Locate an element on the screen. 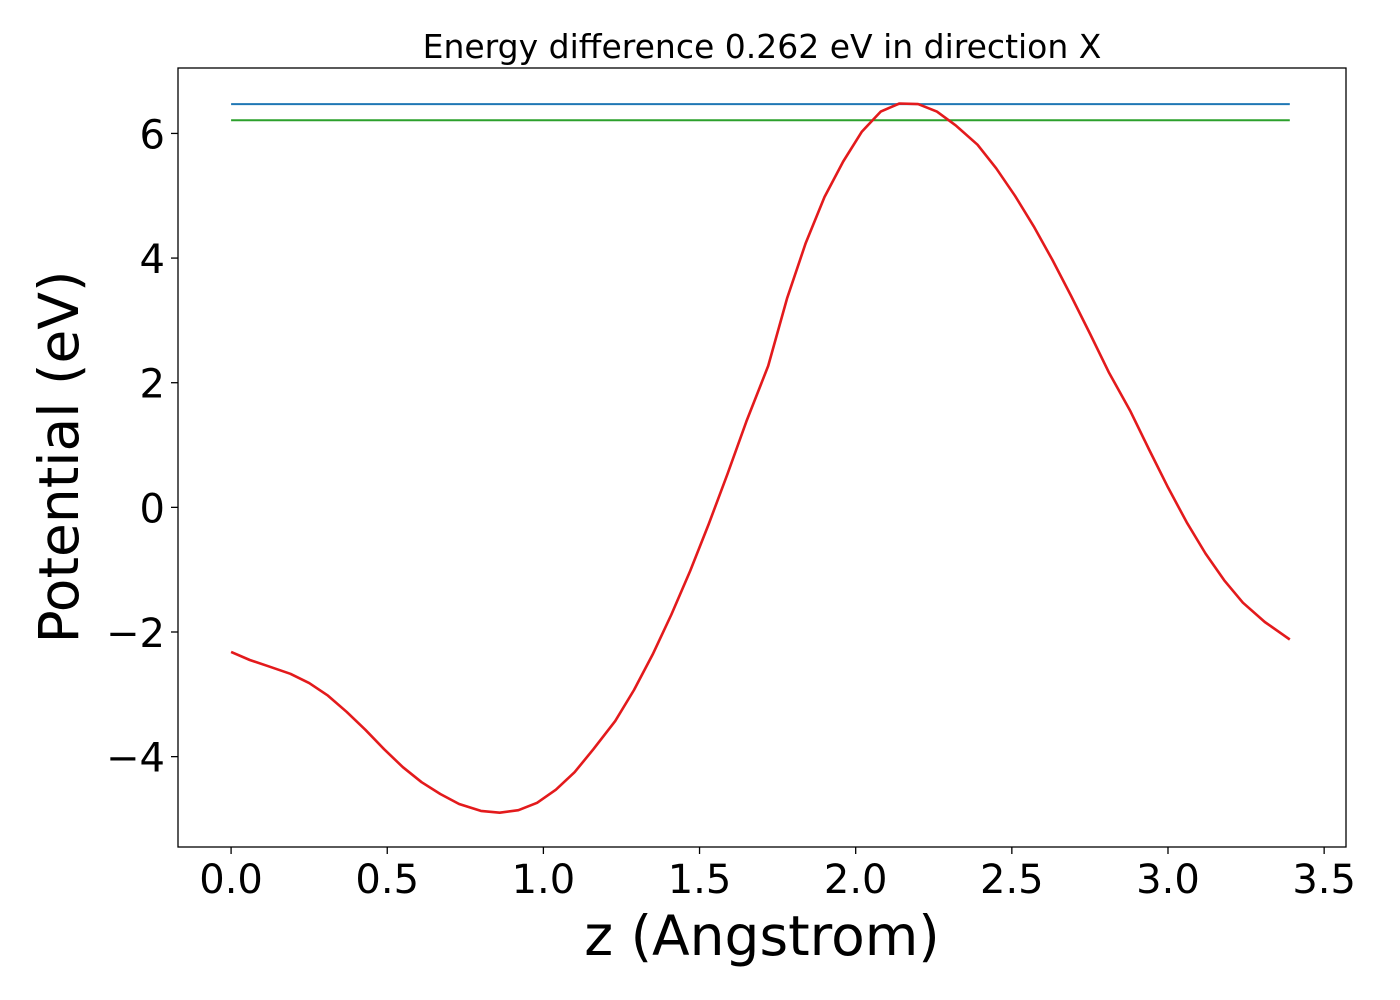  x-tick-label: 0.0 is located at coordinates (231, 880).